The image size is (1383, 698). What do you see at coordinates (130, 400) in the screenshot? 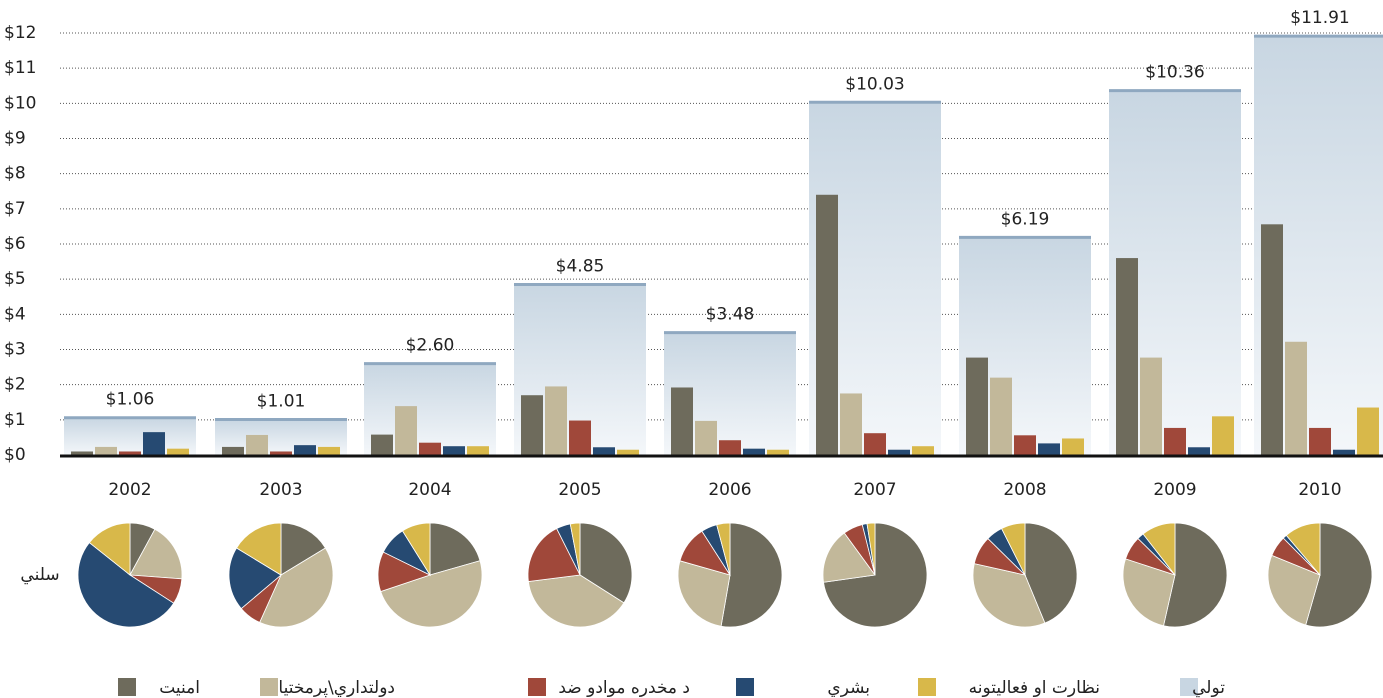
I see `total-label: $1.06` at bounding box center [130, 400].